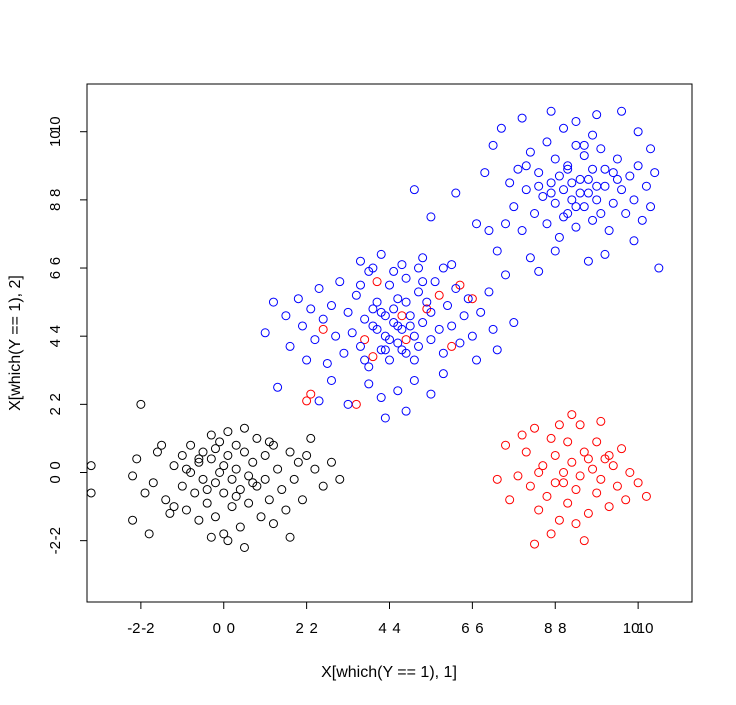 Image resolution: width=736 pixels, height=705 pixels. Describe the element at coordinates (15, 343) in the screenshot. I see `y-axis-label: X[which(Y == 1), 2]` at that location.